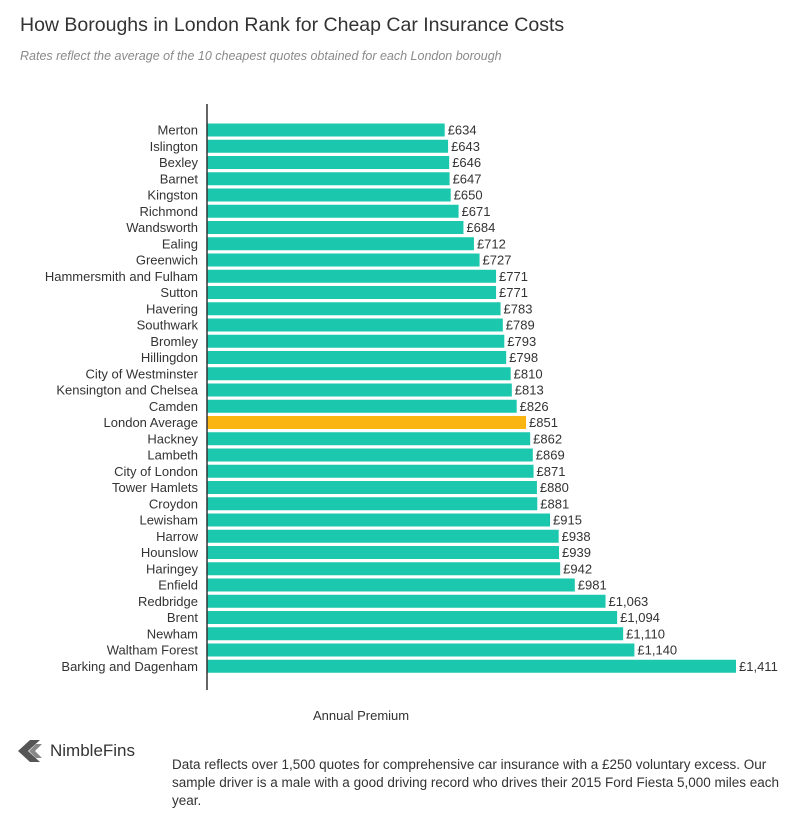 This screenshot has height=833, width=800. I want to click on value-label: £915, so click(567, 520).